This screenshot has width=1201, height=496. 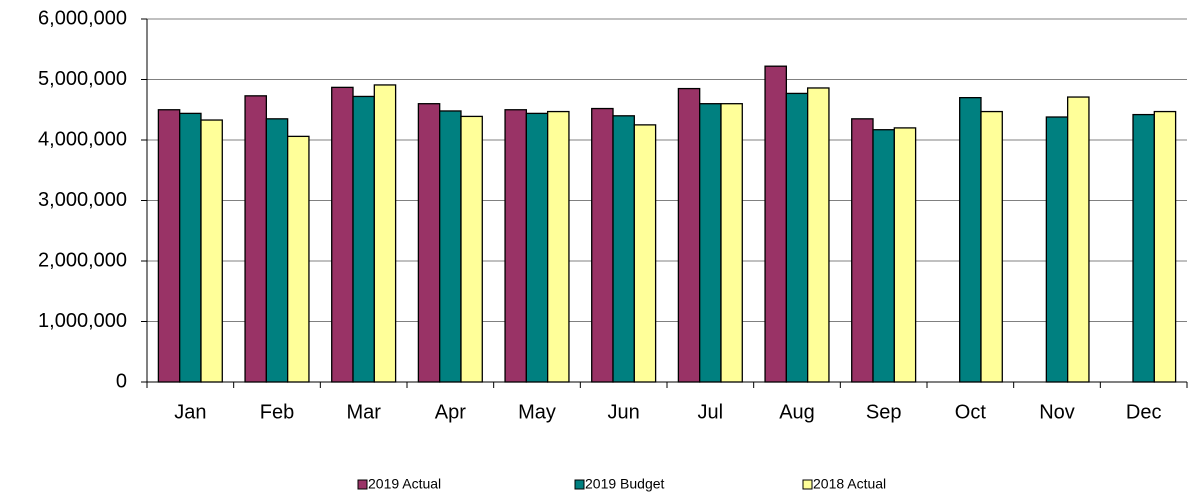 I want to click on x-tick-label: Jun, so click(x=624, y=412).